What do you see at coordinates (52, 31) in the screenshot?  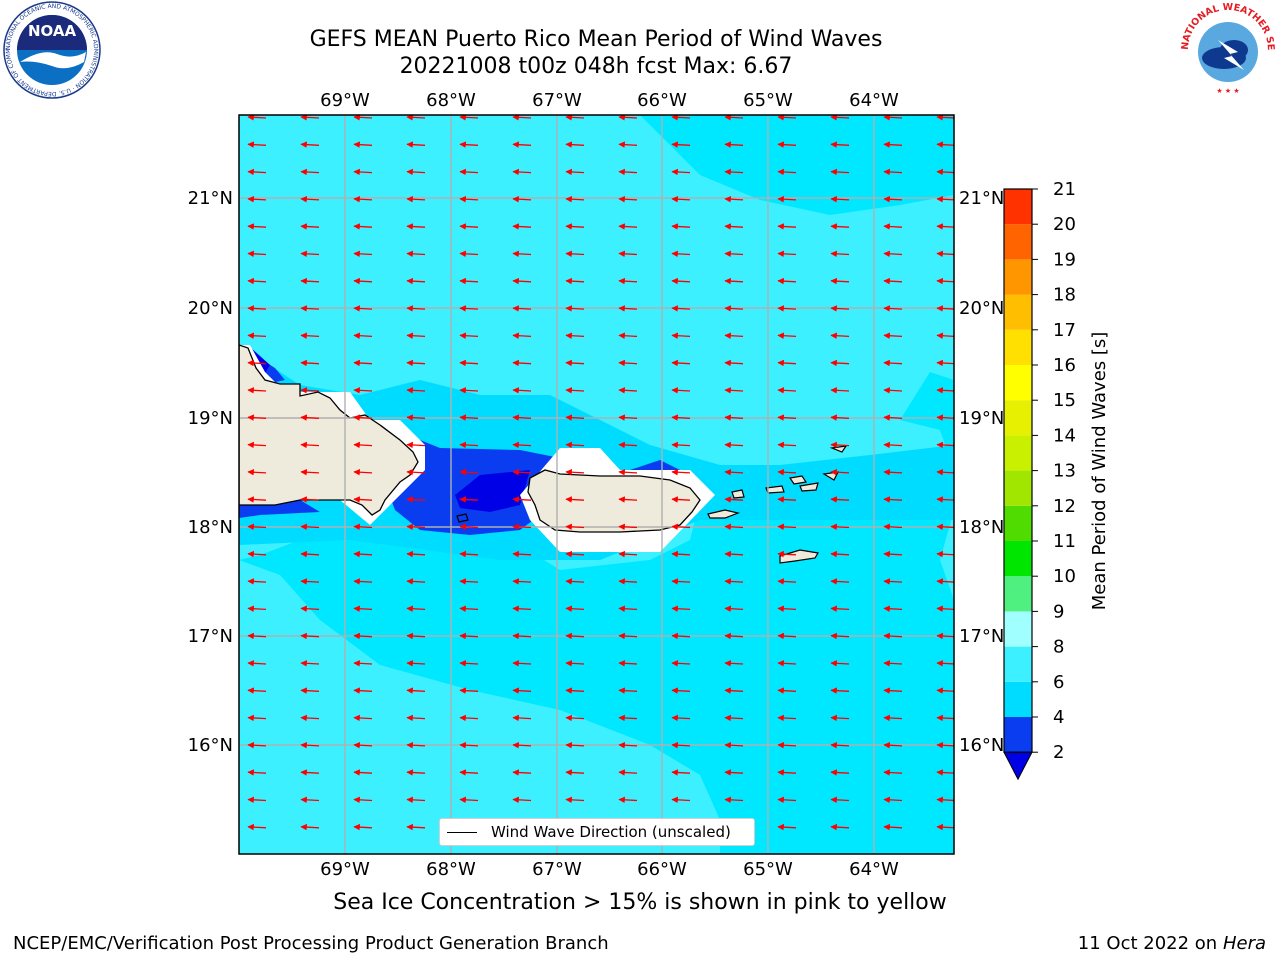 I see `noaa-logo-text: NOAA` at bounding box center [52, 31].